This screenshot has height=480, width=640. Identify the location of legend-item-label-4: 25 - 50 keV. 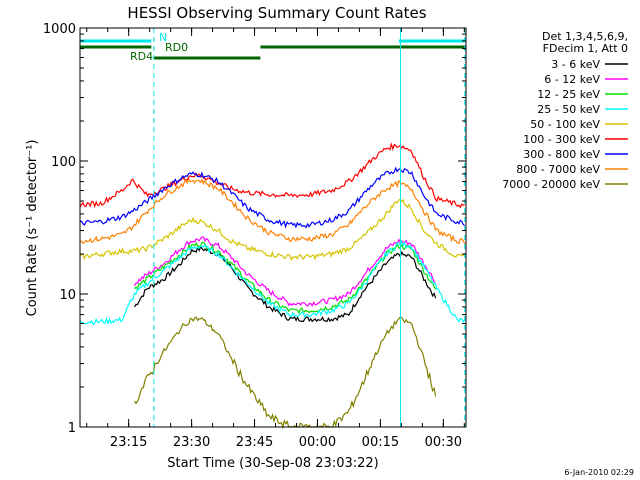
(568, 109).